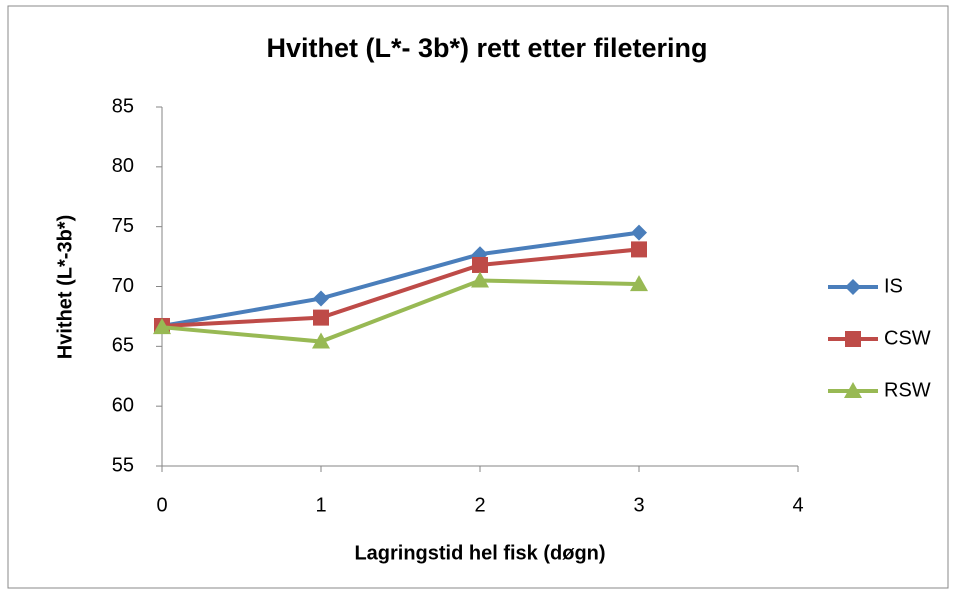 The height and width of the screenshot is (594, 955). I want to click on y-tick-label: 60, so click(123, 405).